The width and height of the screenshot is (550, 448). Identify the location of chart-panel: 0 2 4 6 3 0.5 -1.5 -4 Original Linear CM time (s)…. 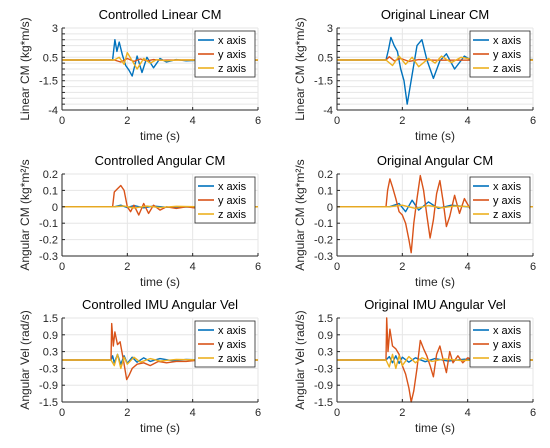
(414, 75).